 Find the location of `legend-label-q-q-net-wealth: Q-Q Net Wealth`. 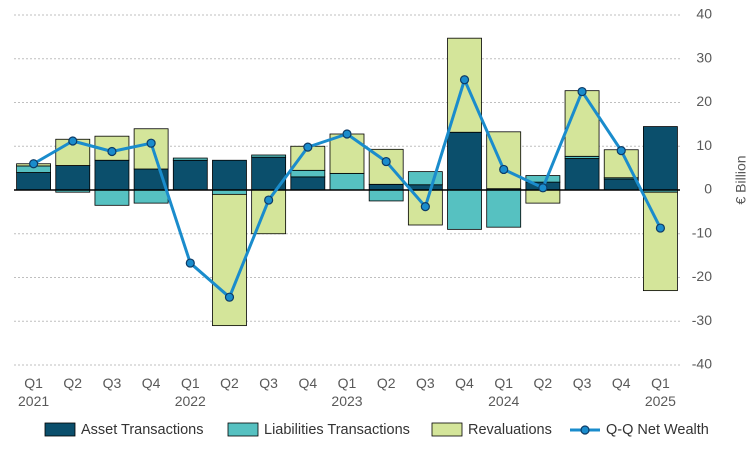

legend-label-q-q-net-wealth: Q-Q Net Wealth is located at coordinates (657, 430).